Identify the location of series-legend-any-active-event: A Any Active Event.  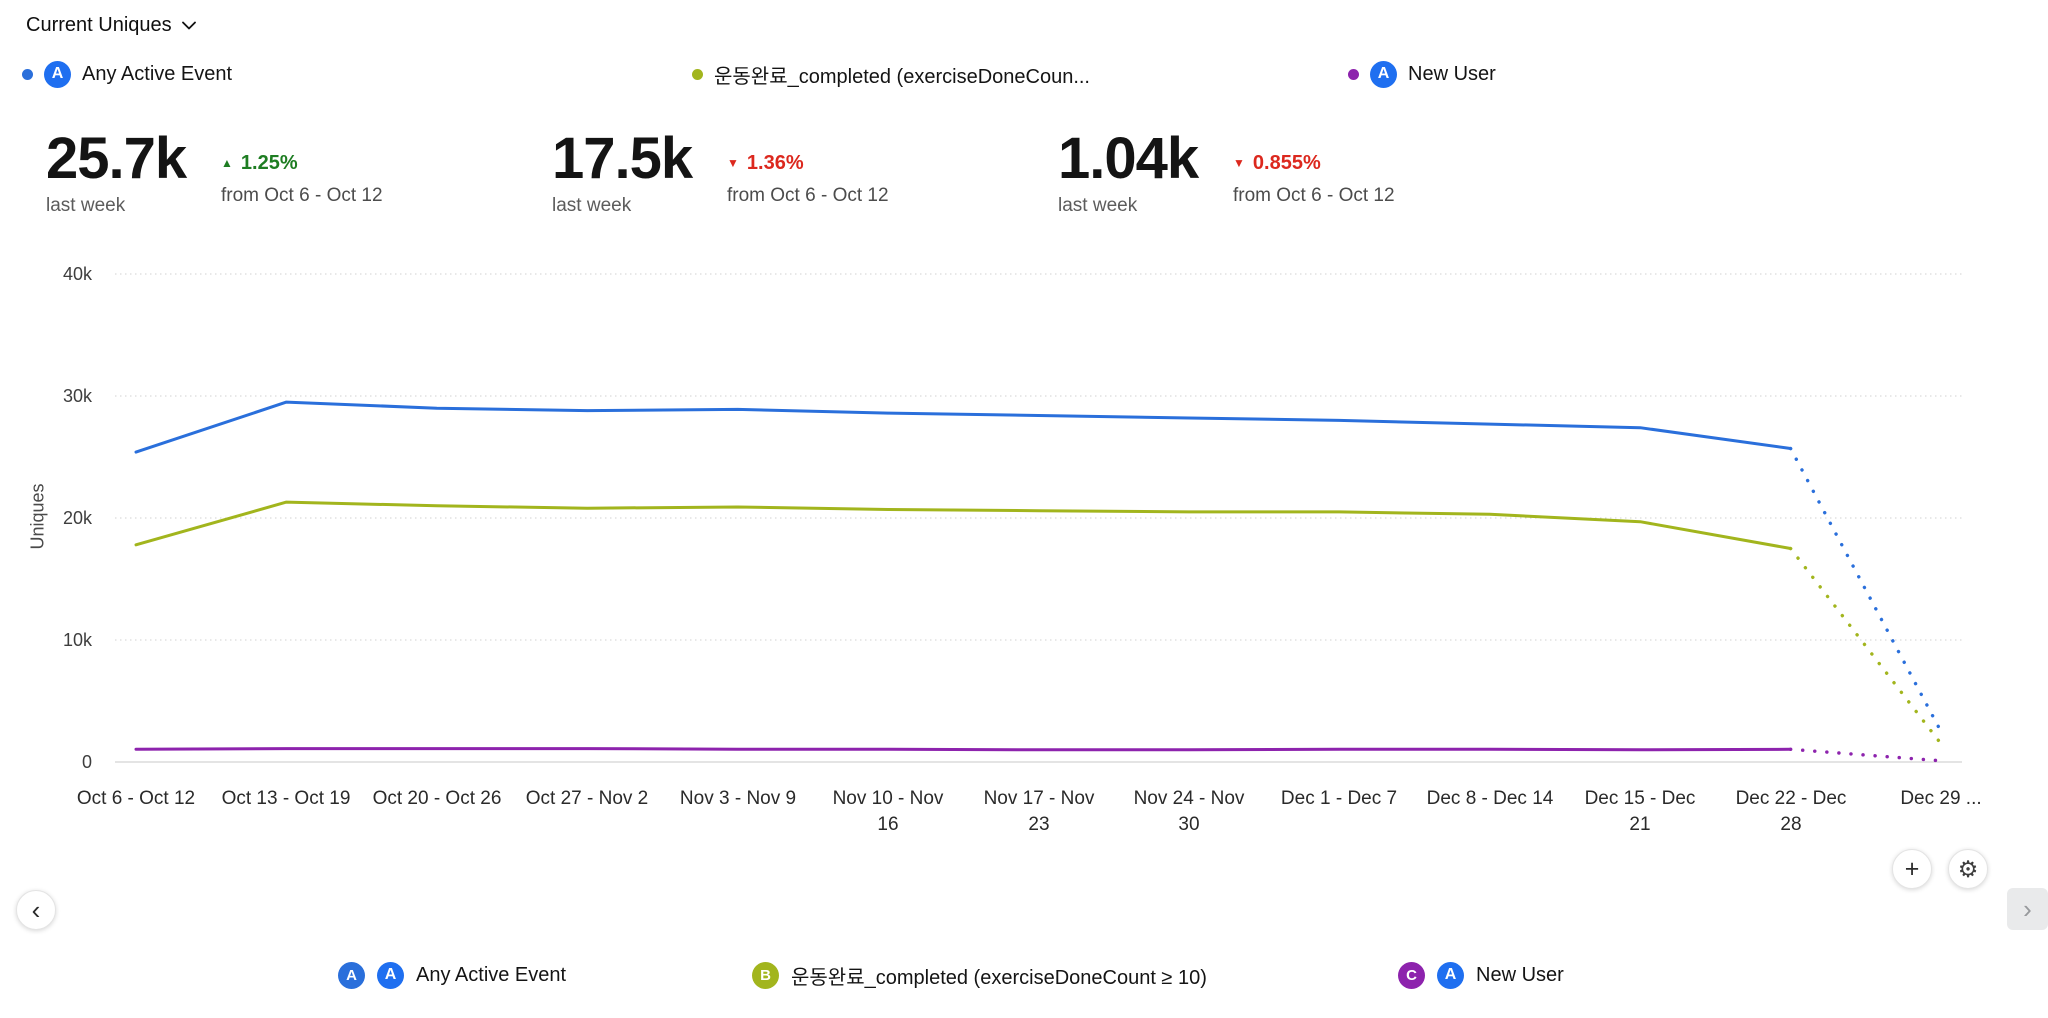
(127, 74).